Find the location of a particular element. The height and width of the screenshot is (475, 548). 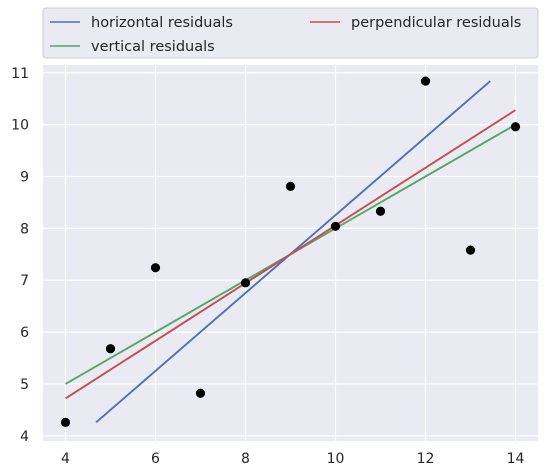

legend-label-horizontal-residuals: horizontal residuals is located at coordinates (162, 23).